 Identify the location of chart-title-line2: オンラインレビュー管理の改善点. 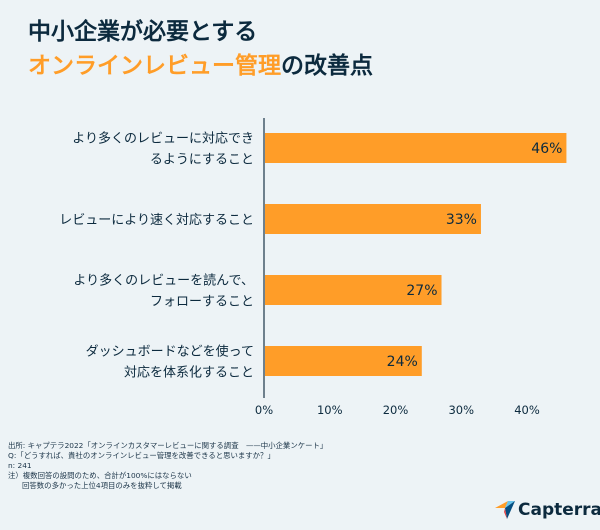
(200, 63).